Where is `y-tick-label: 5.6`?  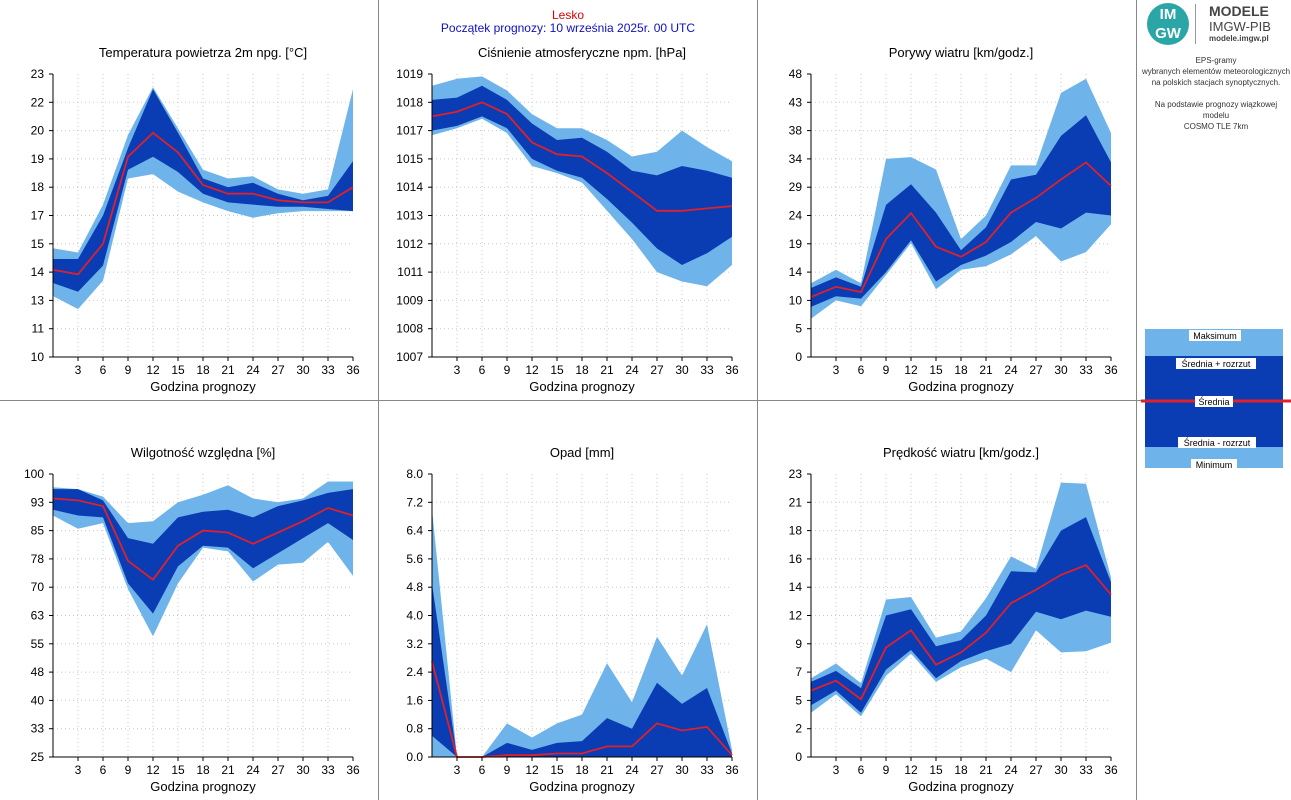 y-tick-label: 5.6 is located at coordinates (414, 559).